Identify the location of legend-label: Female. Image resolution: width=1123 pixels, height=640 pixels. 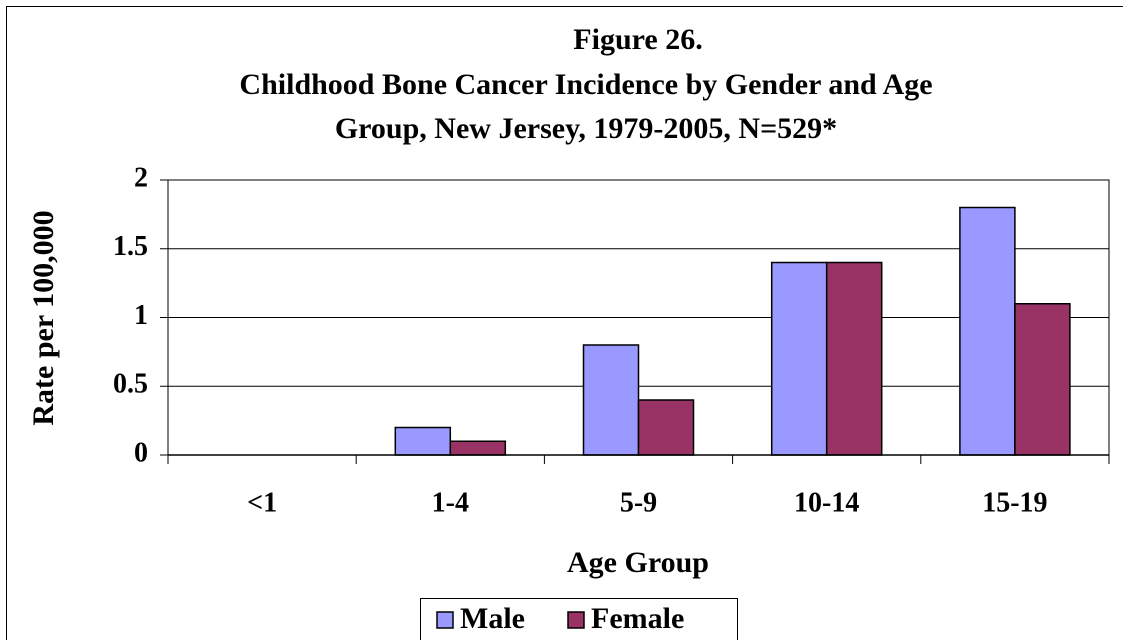
(637, 618).